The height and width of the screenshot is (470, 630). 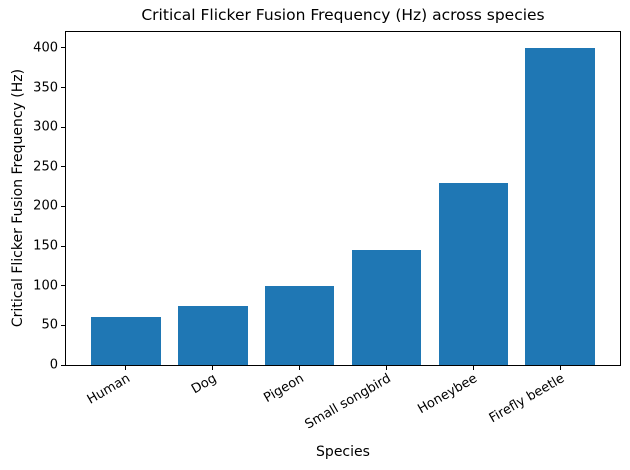 I want to click on bar-small-songbird, so click(x=386, y=307).